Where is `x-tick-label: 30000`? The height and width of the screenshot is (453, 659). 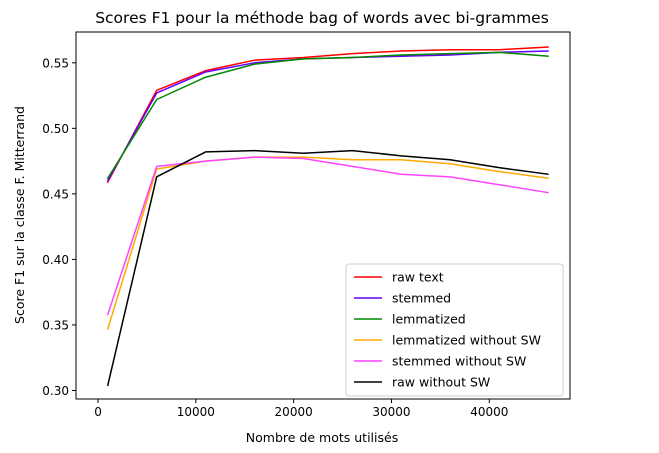 x-tick-label: 30000 is located at coordinates (391, 412).